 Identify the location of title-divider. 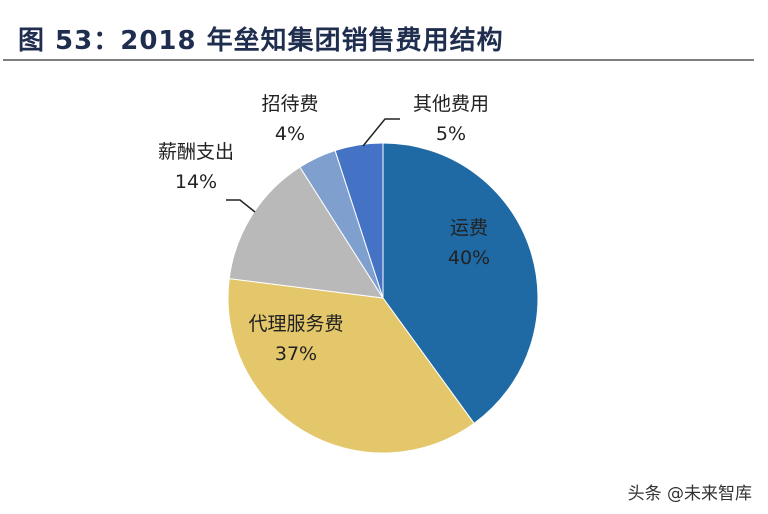
(378, 60).